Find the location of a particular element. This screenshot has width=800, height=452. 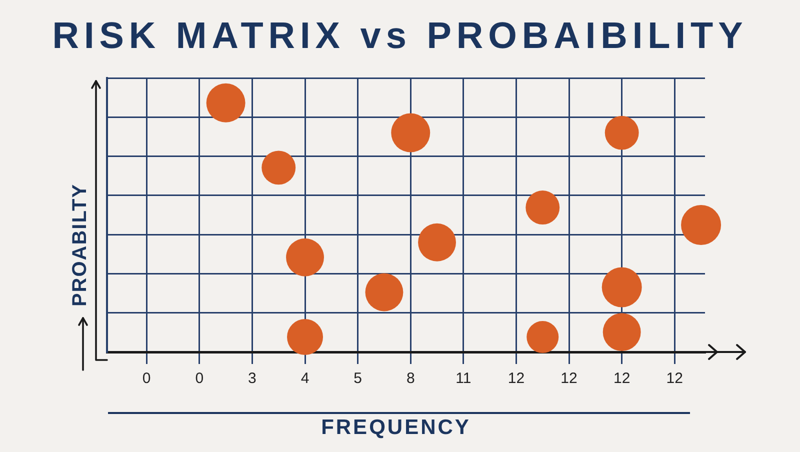

chart-title: RISK MATRIX vs PROBAIBILITY is located at coordinates (400, 36).